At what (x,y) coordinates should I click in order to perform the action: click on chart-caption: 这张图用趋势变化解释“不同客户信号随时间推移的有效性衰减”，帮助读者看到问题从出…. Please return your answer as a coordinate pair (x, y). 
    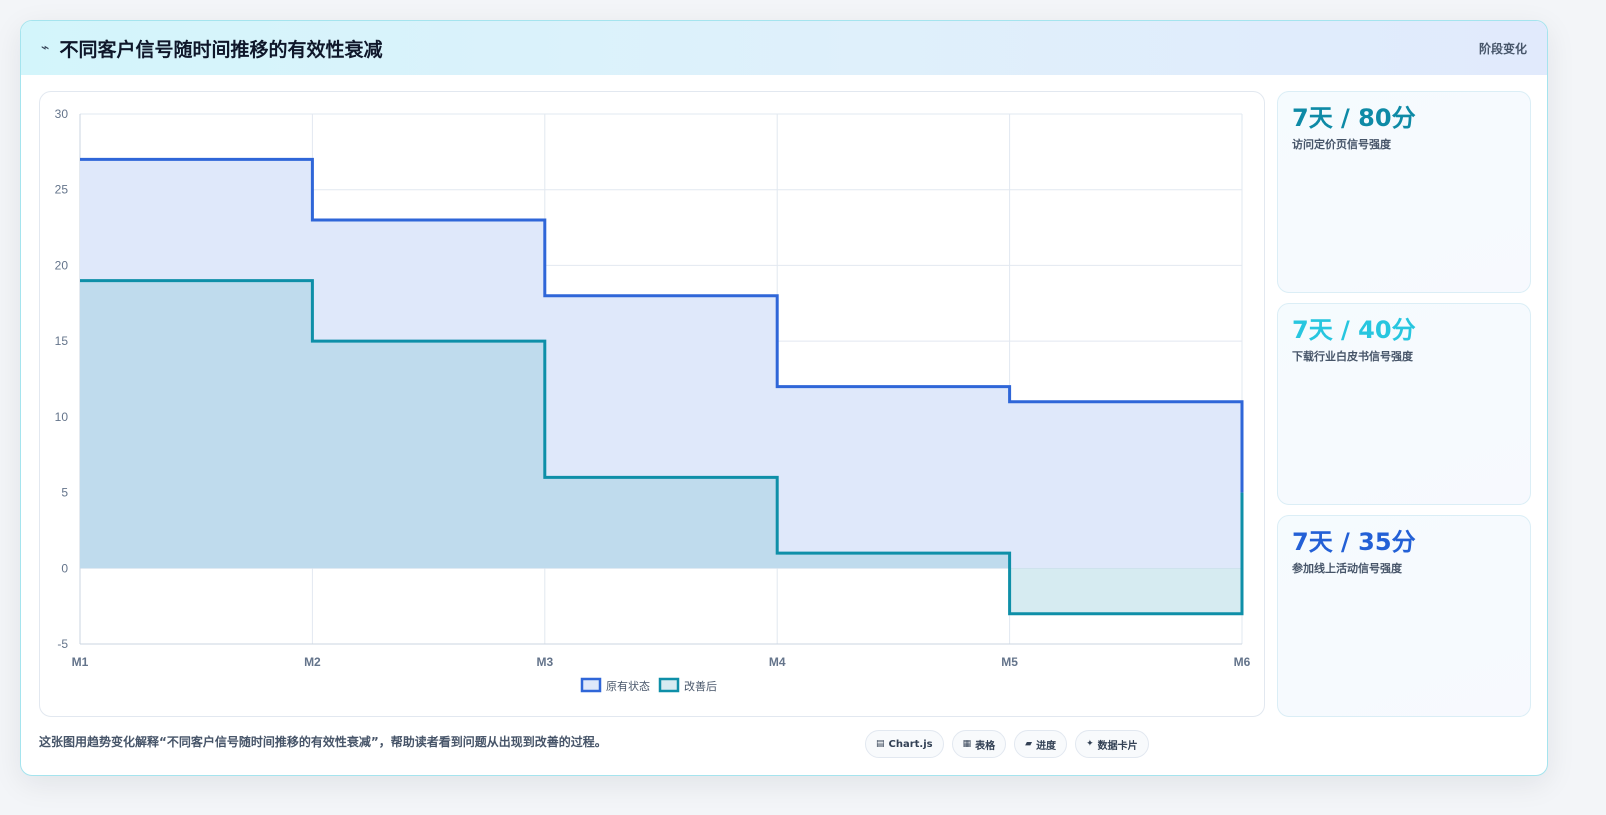
    Looking at the image, I should click on (323, 742).